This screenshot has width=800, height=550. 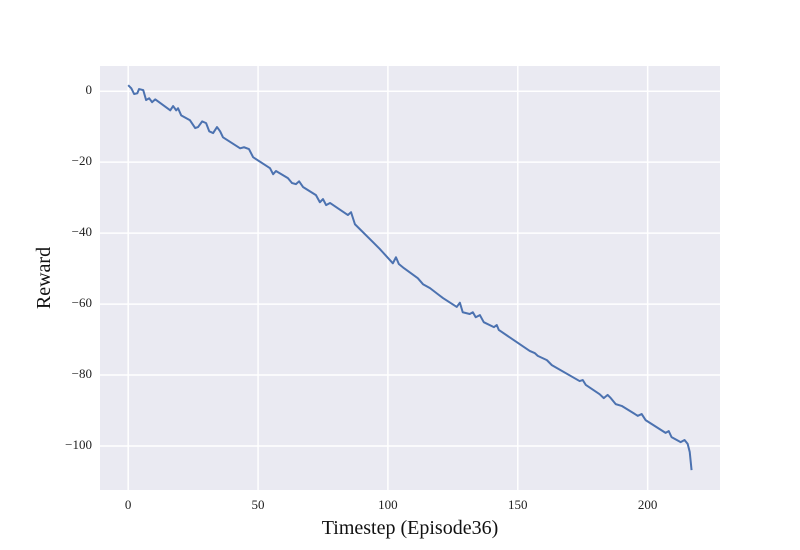 I want to click on y-tick-label: −40, so click(x=82, y=231).